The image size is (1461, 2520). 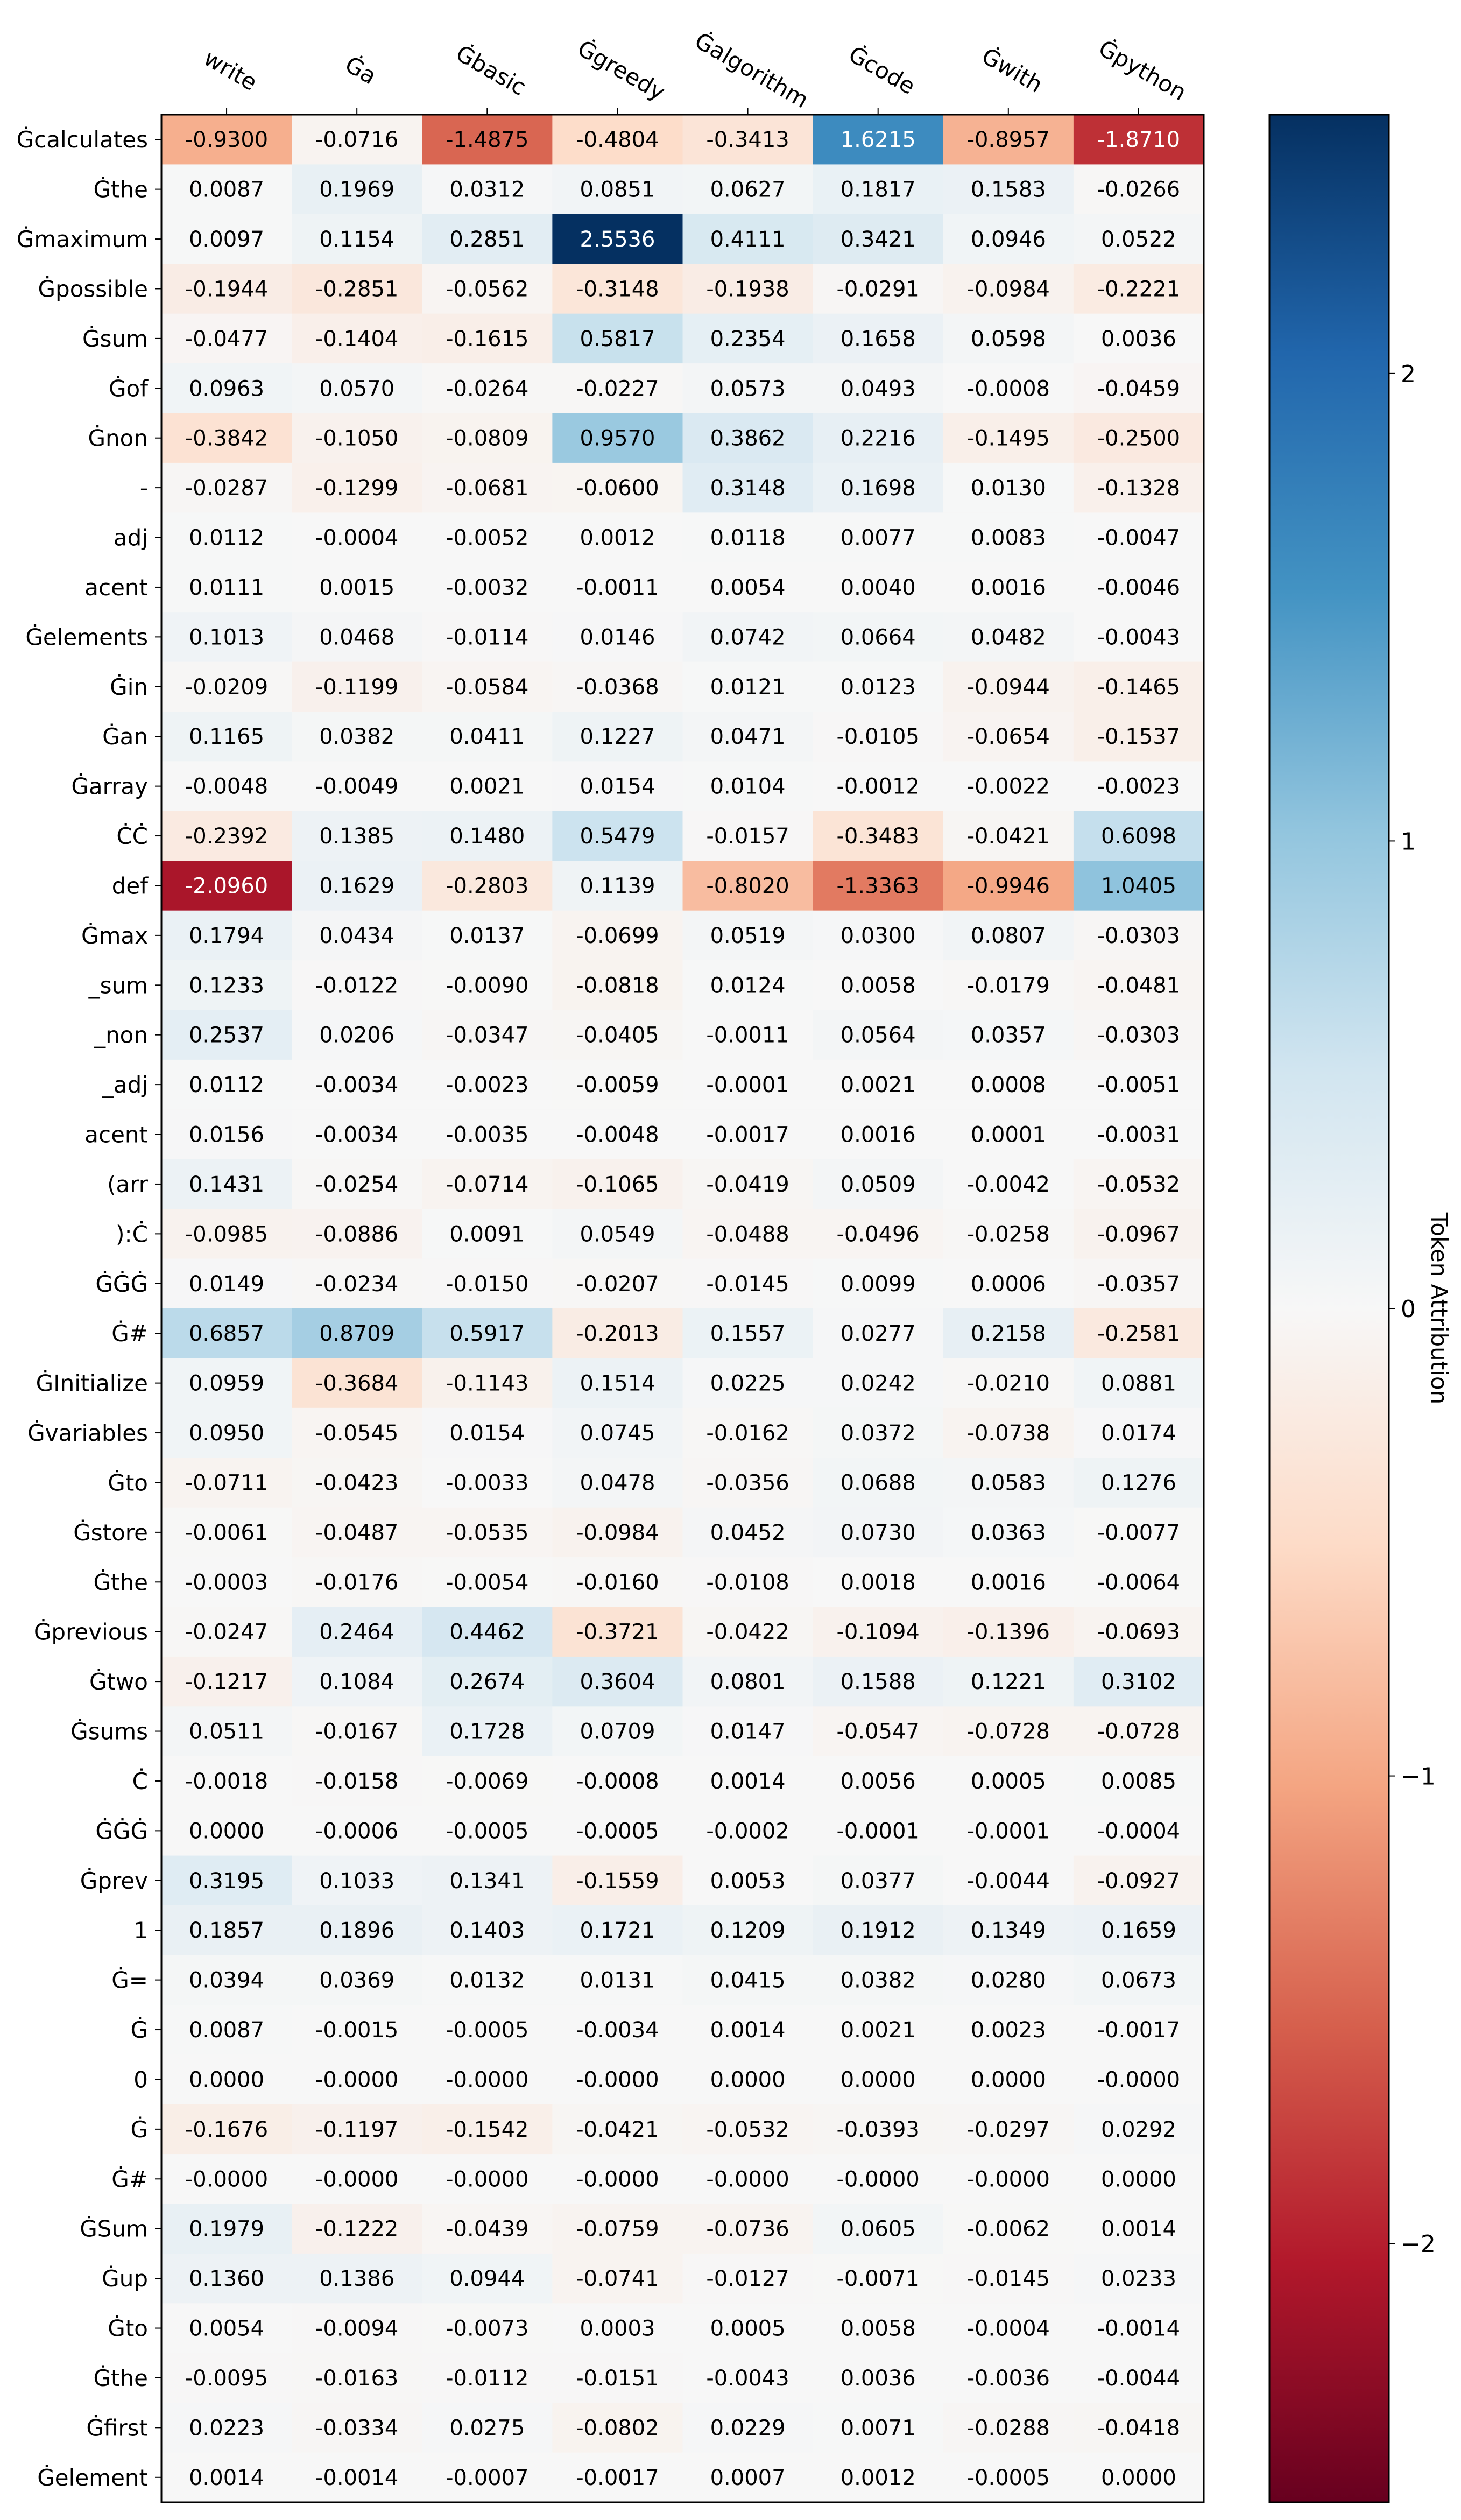 I want to click on cell-value-label: -0.0077, so click(x=1138, y=1533).